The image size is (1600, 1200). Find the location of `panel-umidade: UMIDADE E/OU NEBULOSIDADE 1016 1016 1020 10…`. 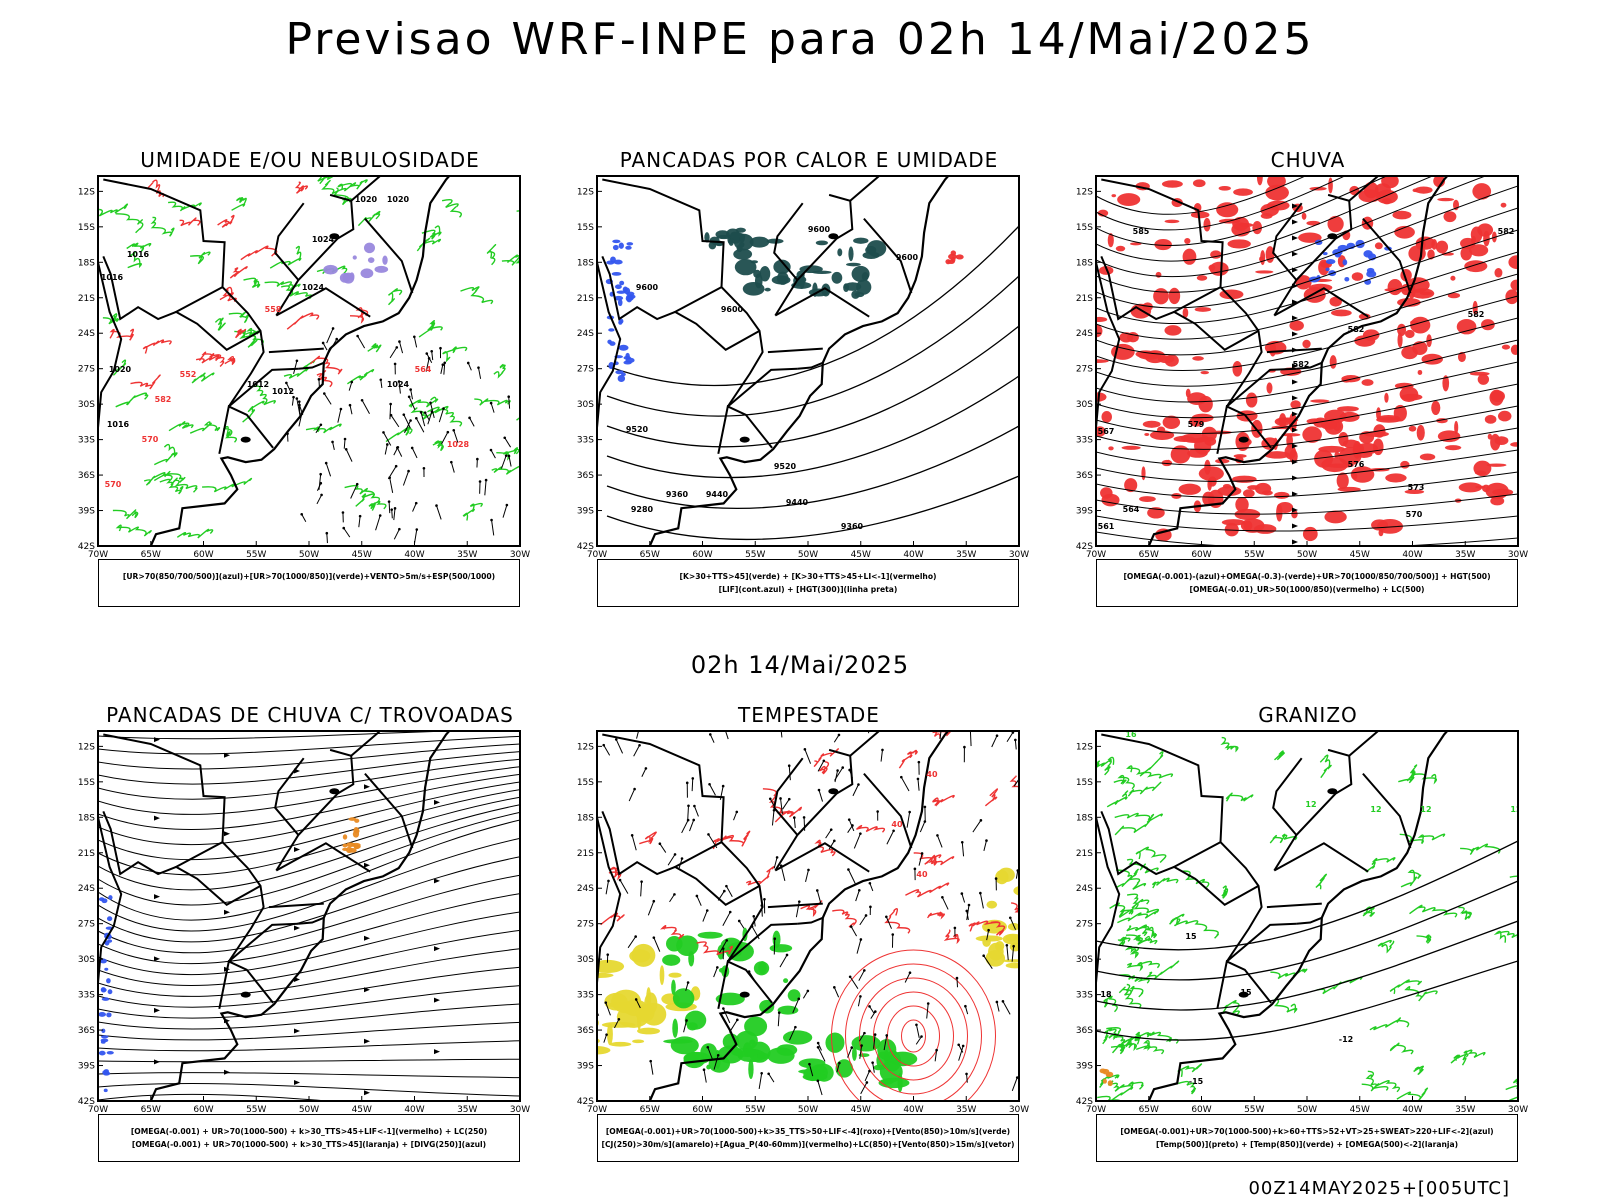

panel-umidade: UMIDADE E/OU NEBULOSIDADE 1016 1016 1020 10… is located at coordinates (304, 383).